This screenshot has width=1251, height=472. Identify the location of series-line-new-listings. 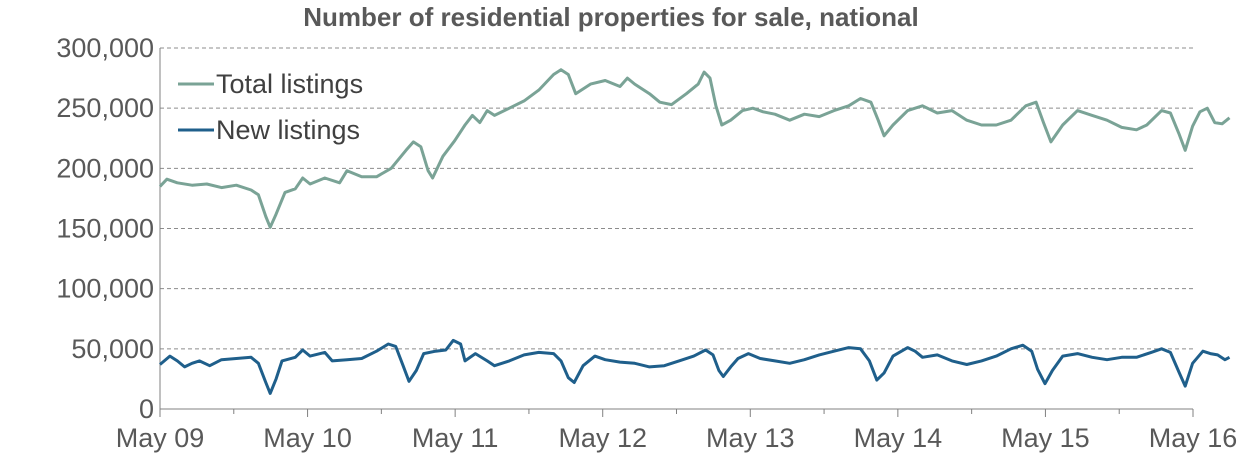
(695, 366).